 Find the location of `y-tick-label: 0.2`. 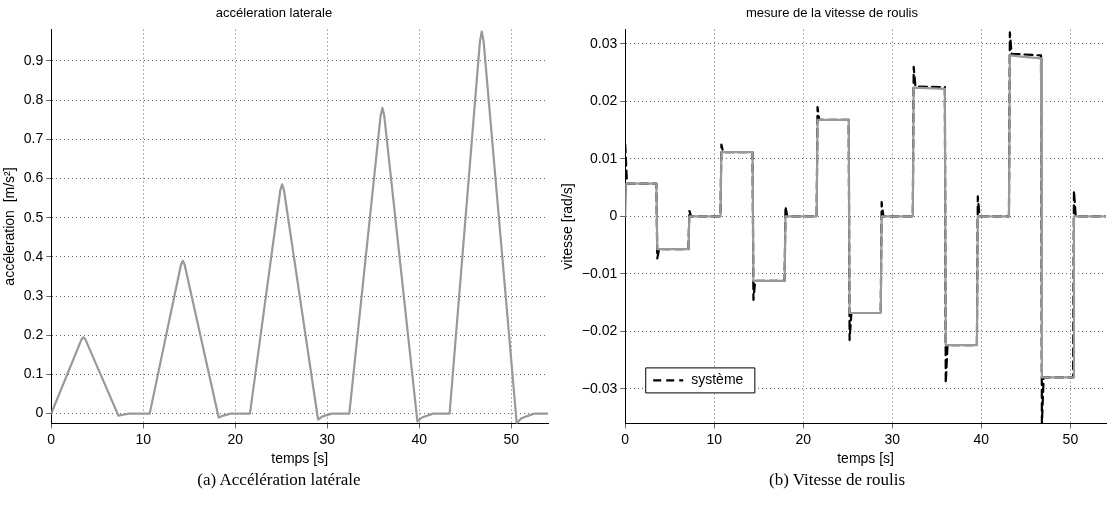

y-tick-label: 0.2 is located at coordinates (33, 334).